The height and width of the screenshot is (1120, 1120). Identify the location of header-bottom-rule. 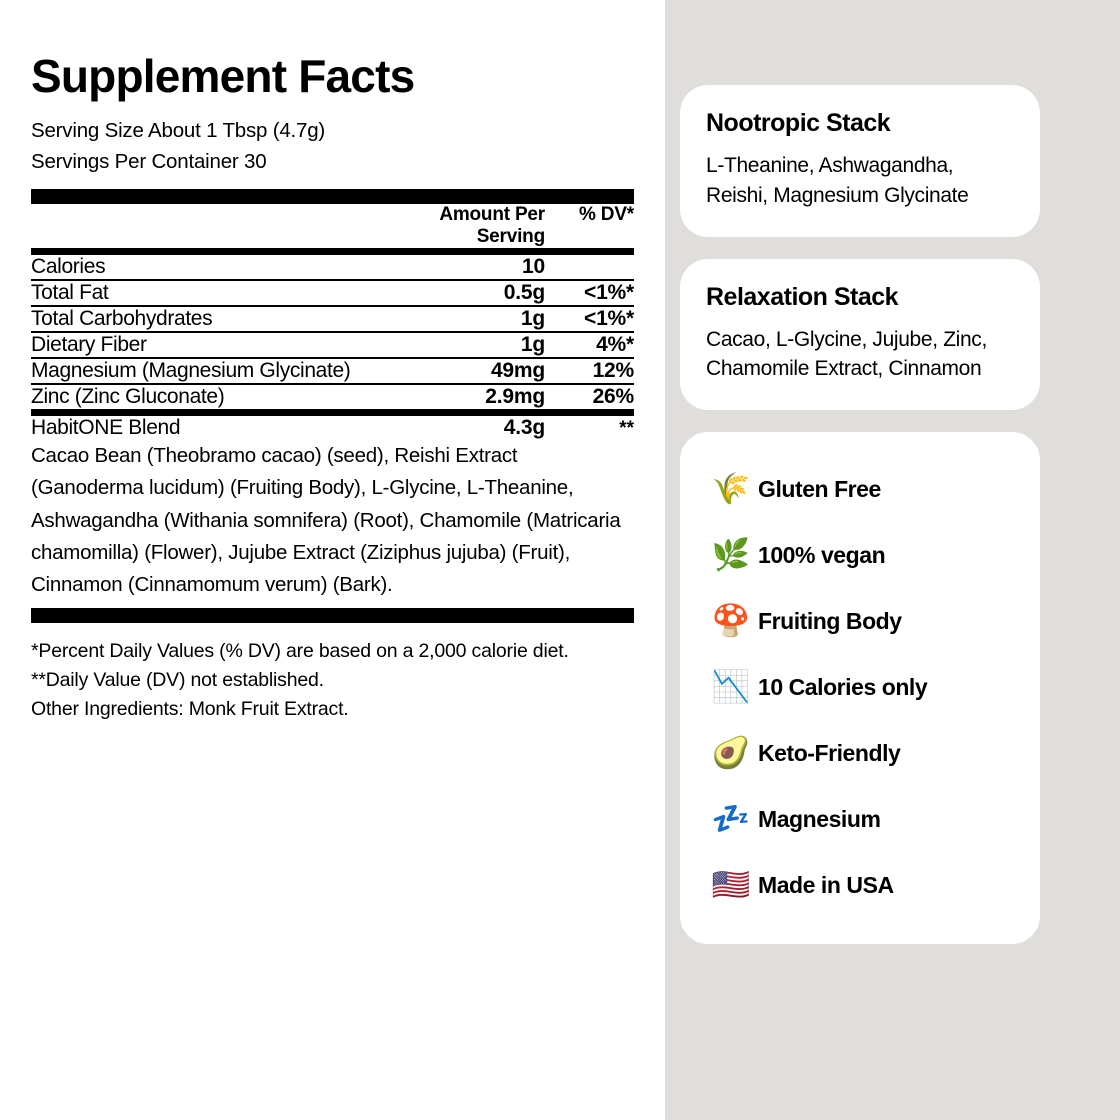
(332, 251).